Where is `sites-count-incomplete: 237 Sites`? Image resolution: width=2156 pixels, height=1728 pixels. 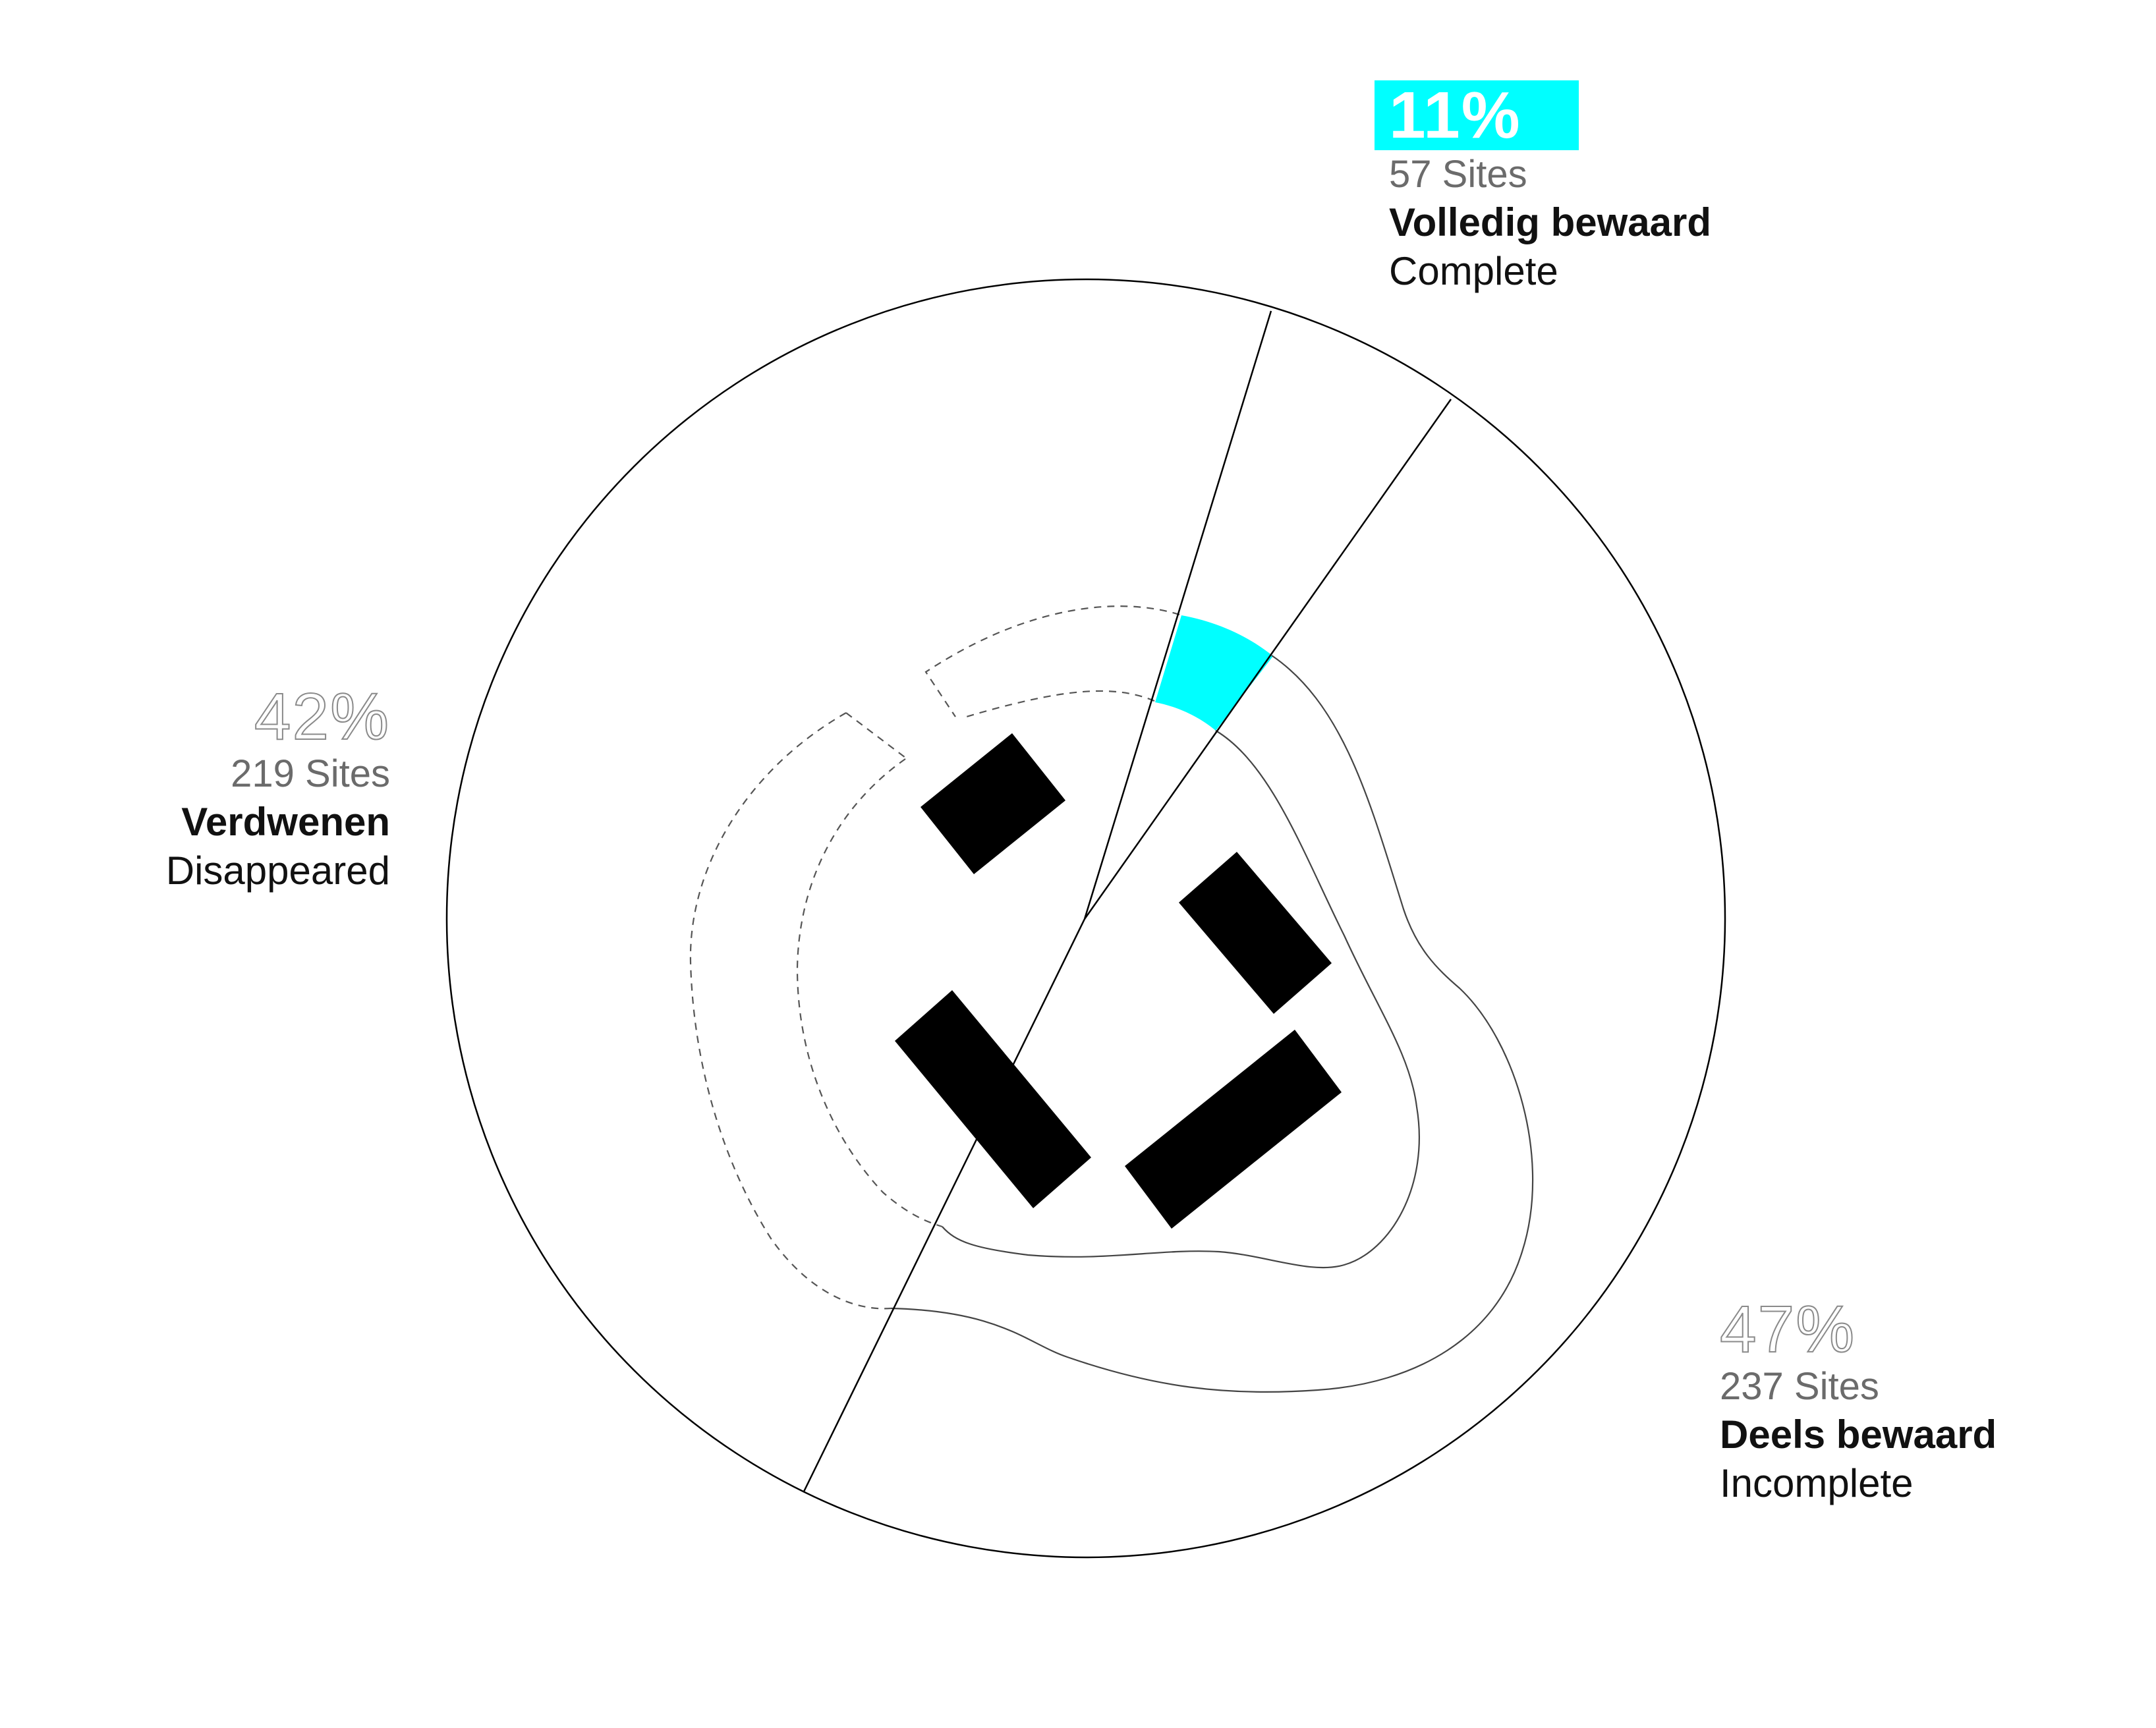
sites-count-incomplete: 237 Sites is located at coordinates (1799, 1386).